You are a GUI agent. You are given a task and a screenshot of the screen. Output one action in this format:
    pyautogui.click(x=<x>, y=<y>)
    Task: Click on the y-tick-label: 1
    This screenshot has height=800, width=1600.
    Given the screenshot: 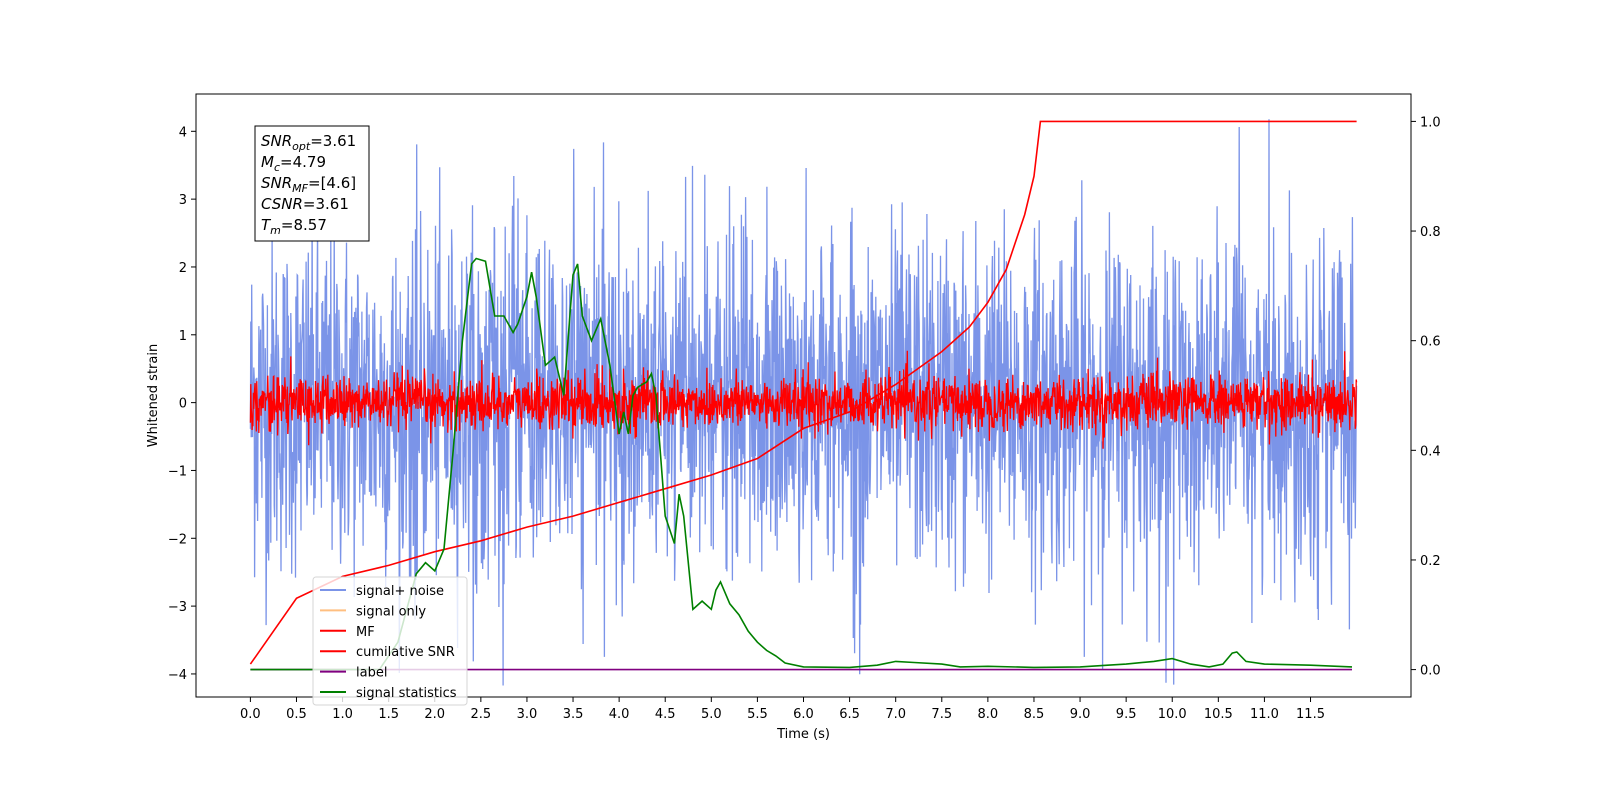 What is the action you would take?
    pyautogui.click(x=183, y=336)
    